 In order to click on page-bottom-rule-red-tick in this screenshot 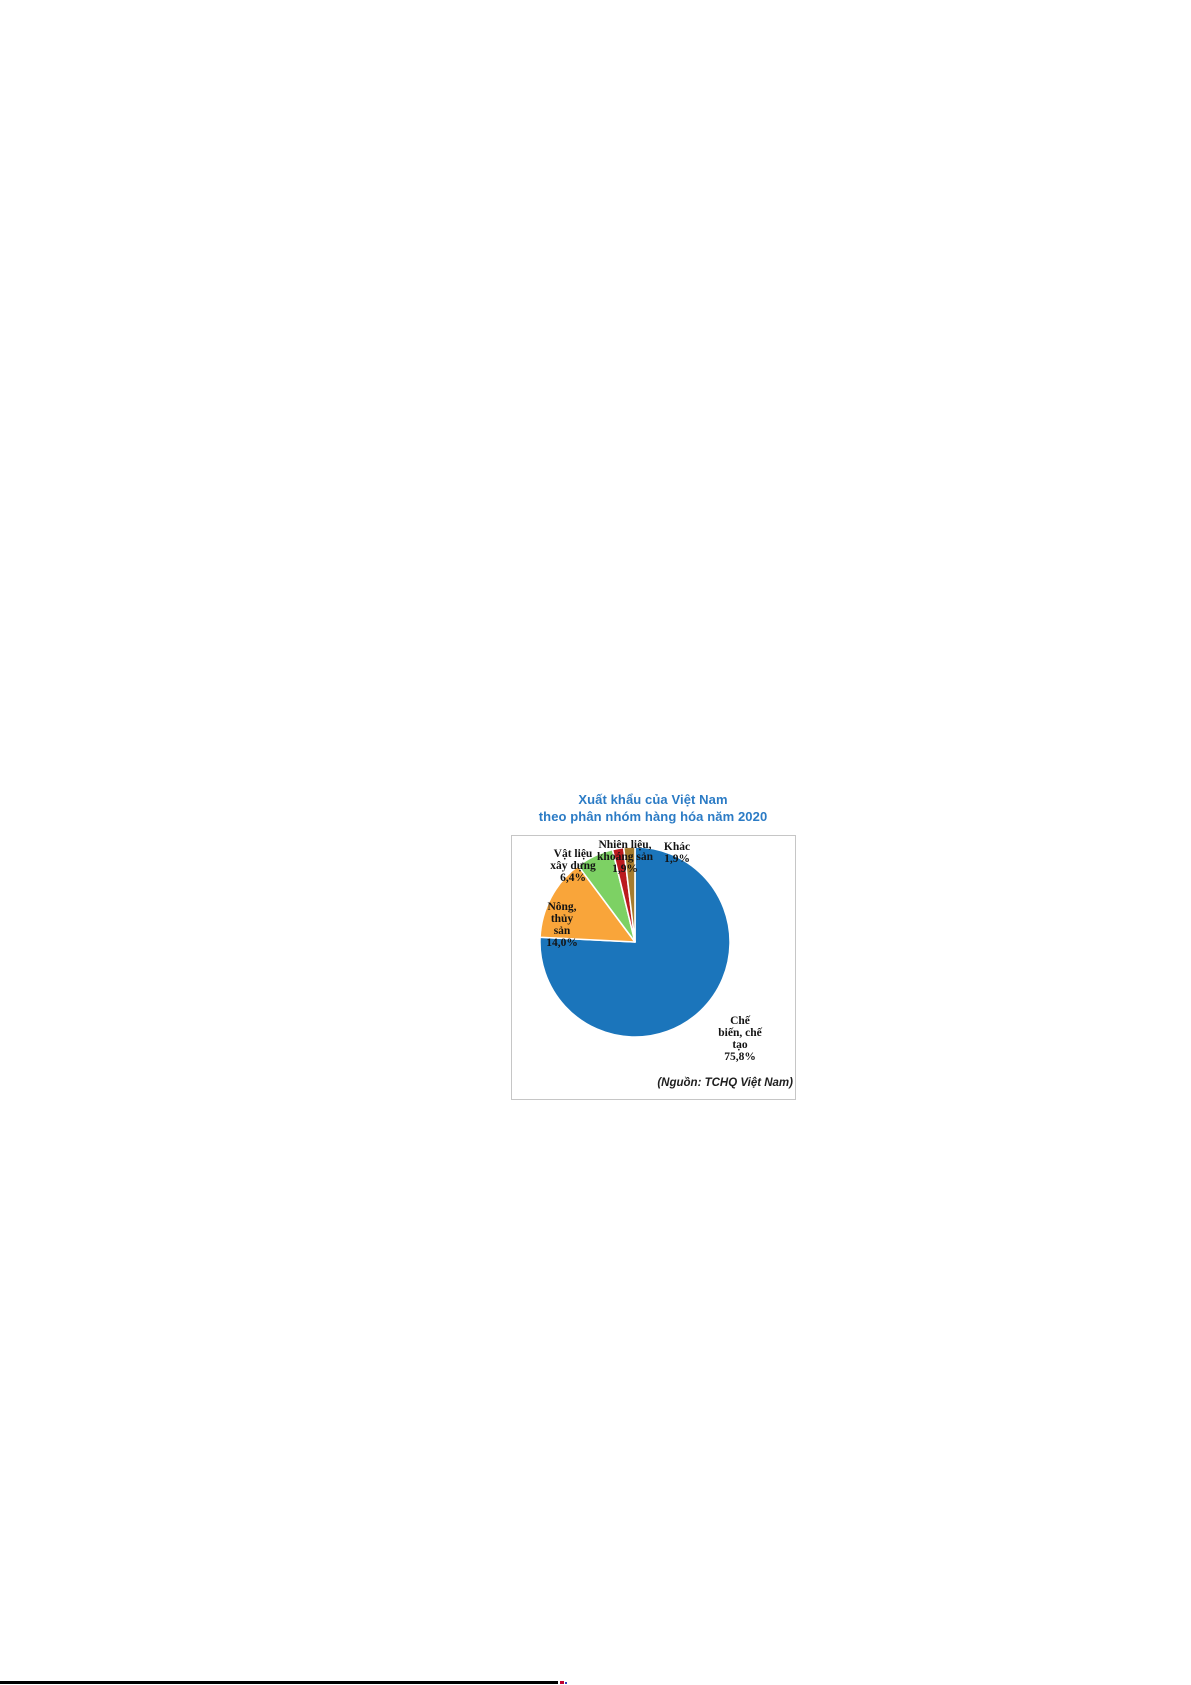, I will do `click(562, 1682)`.